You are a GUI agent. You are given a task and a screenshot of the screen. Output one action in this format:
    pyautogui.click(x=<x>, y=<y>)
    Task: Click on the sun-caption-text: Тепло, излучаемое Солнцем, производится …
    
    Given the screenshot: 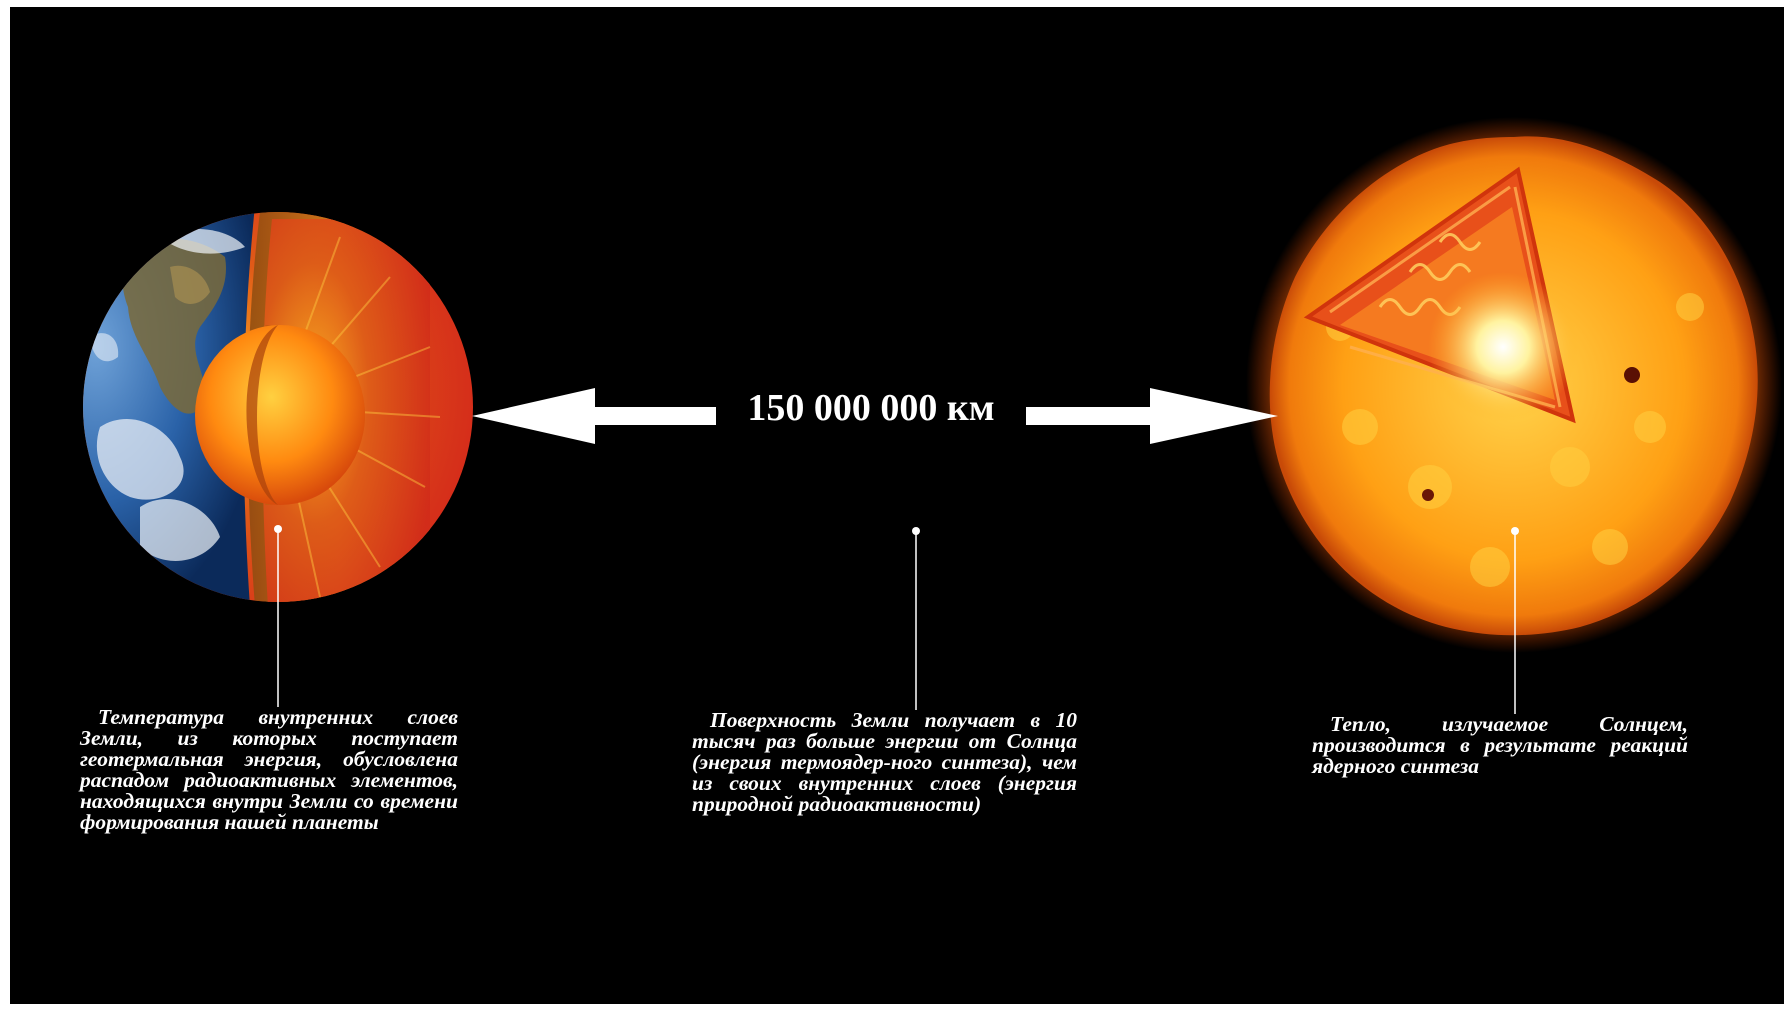 What is the action you would take?
    pyautogui.click(x=1500, y=745)
    